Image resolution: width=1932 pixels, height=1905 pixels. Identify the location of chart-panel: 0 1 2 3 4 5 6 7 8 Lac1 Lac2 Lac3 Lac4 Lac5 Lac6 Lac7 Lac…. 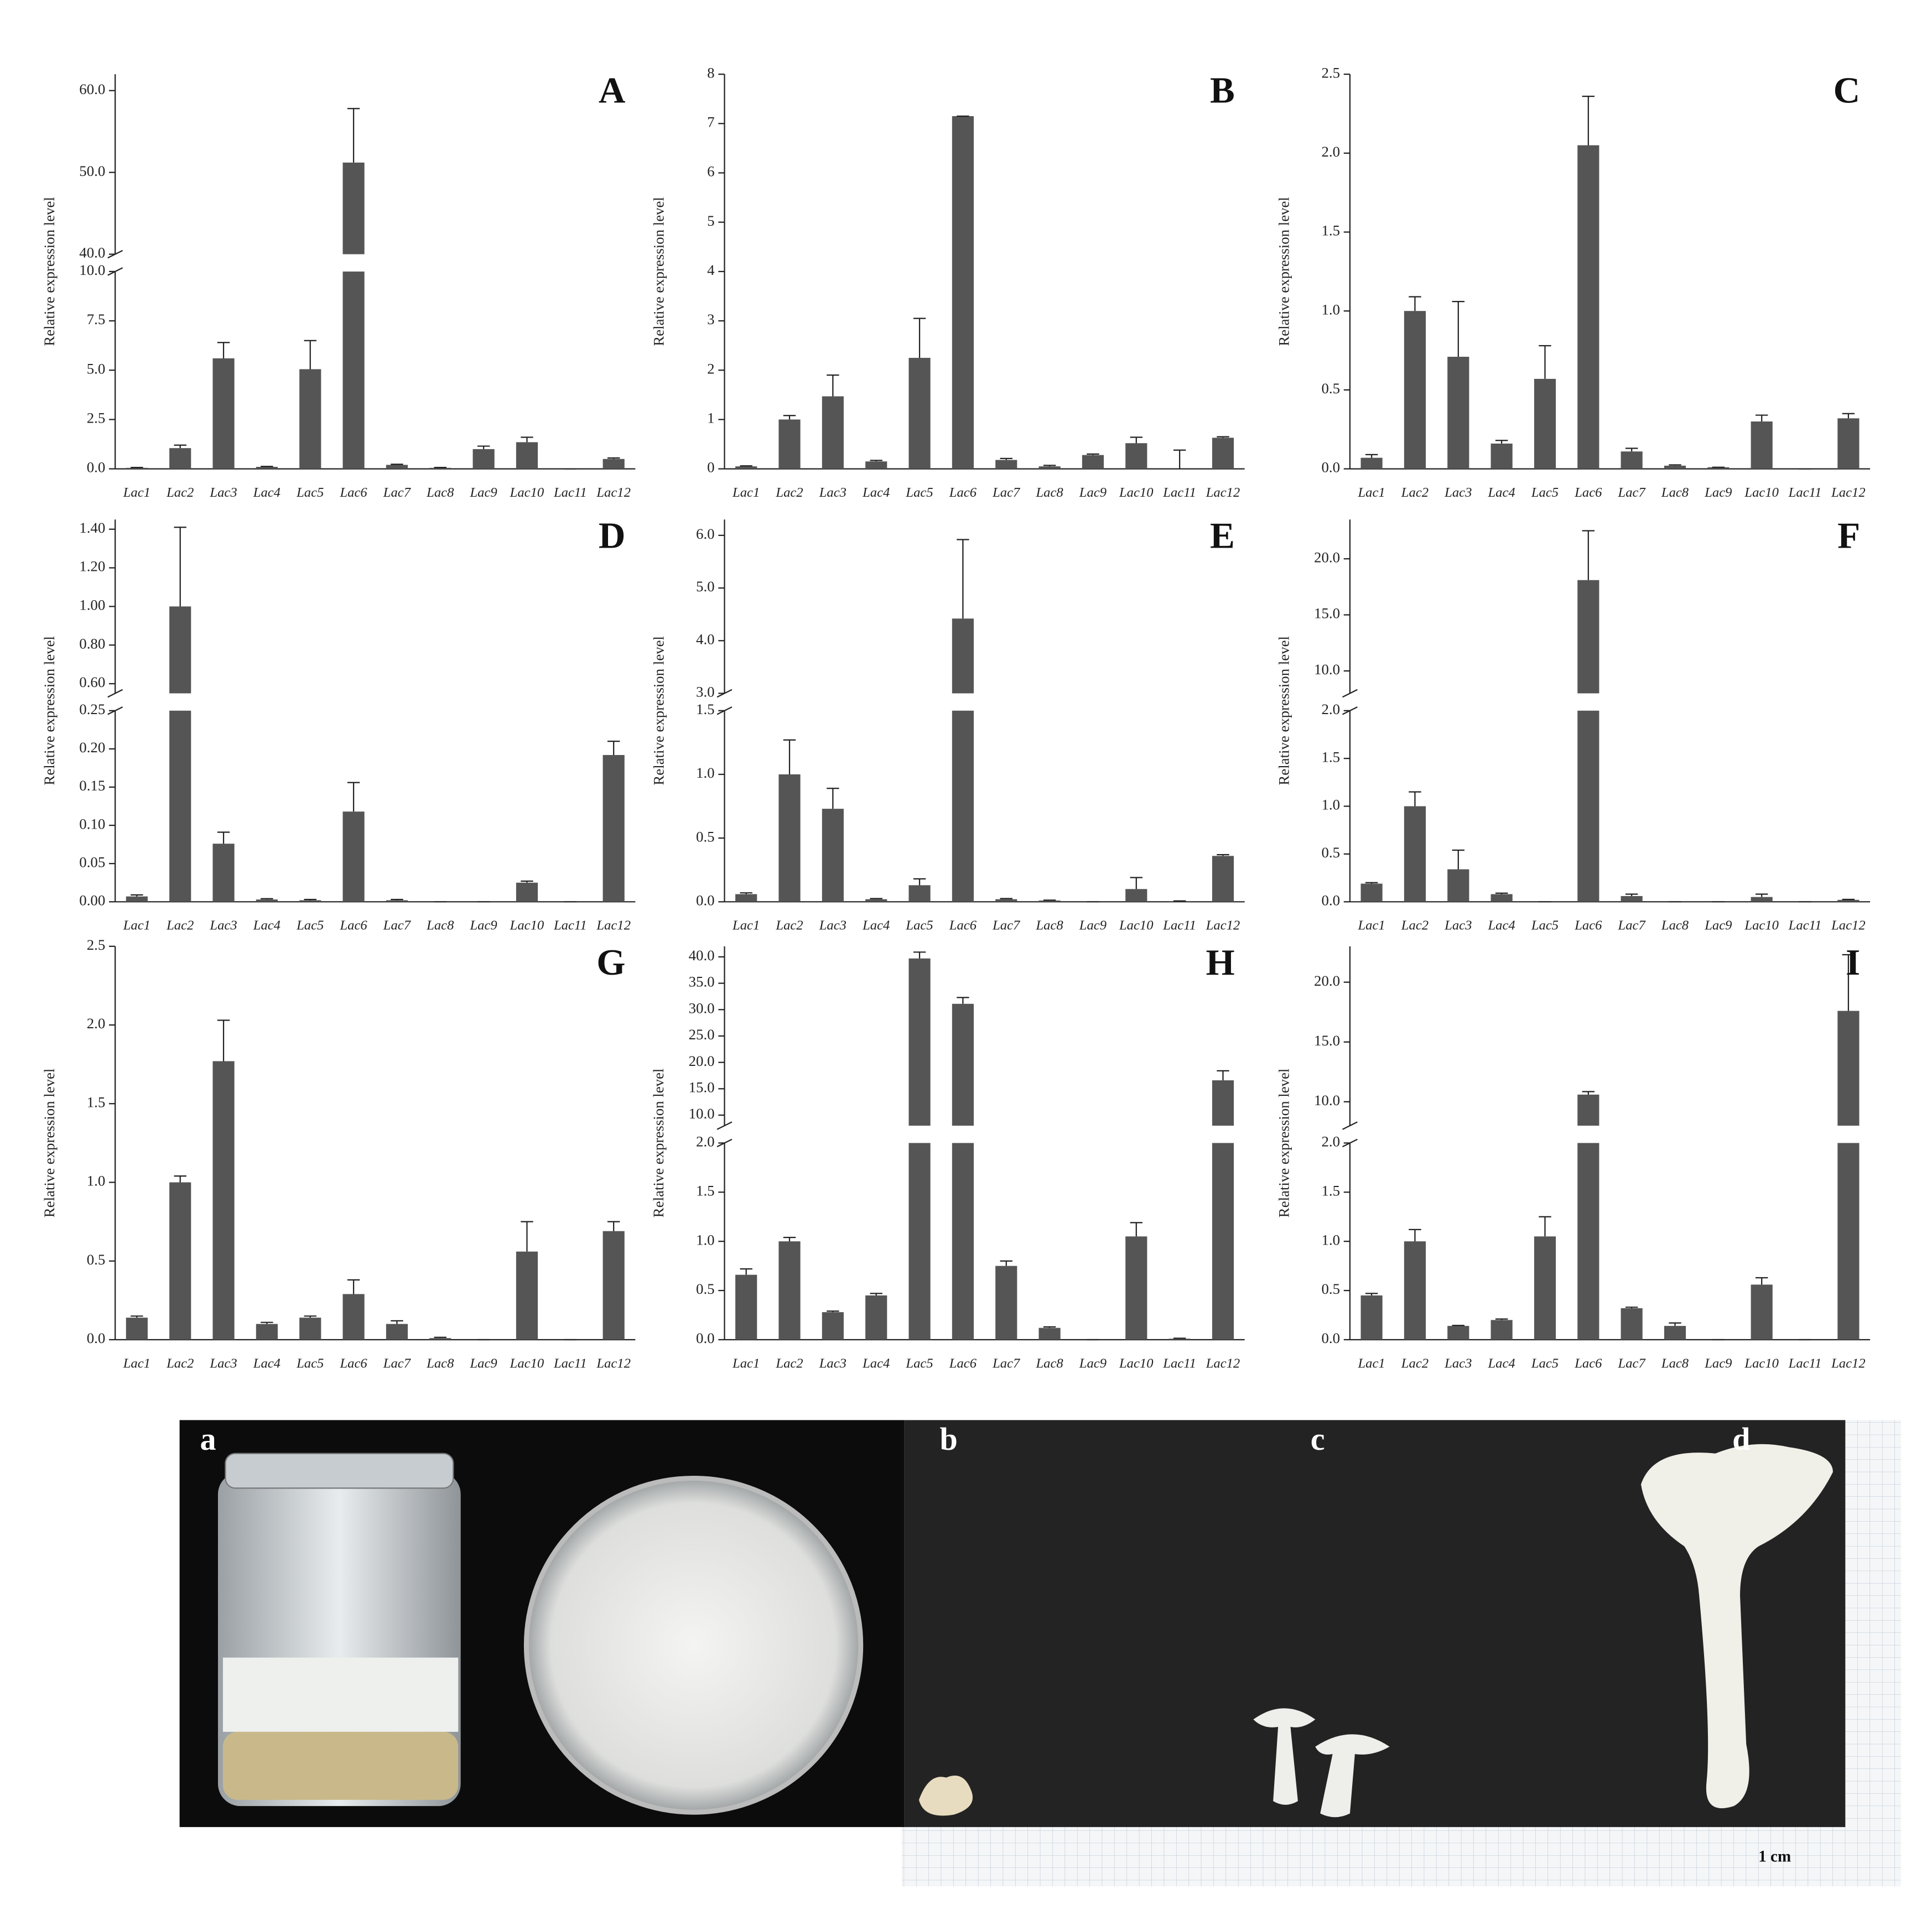
(948, 282).